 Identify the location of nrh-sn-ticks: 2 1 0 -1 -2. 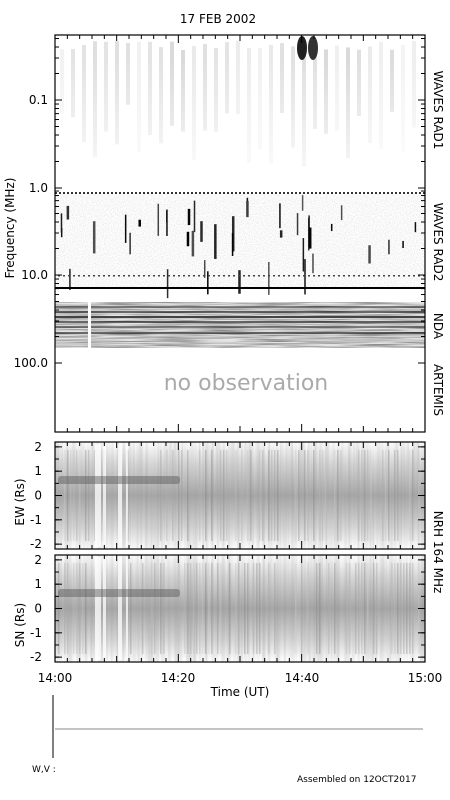
(228, 608).